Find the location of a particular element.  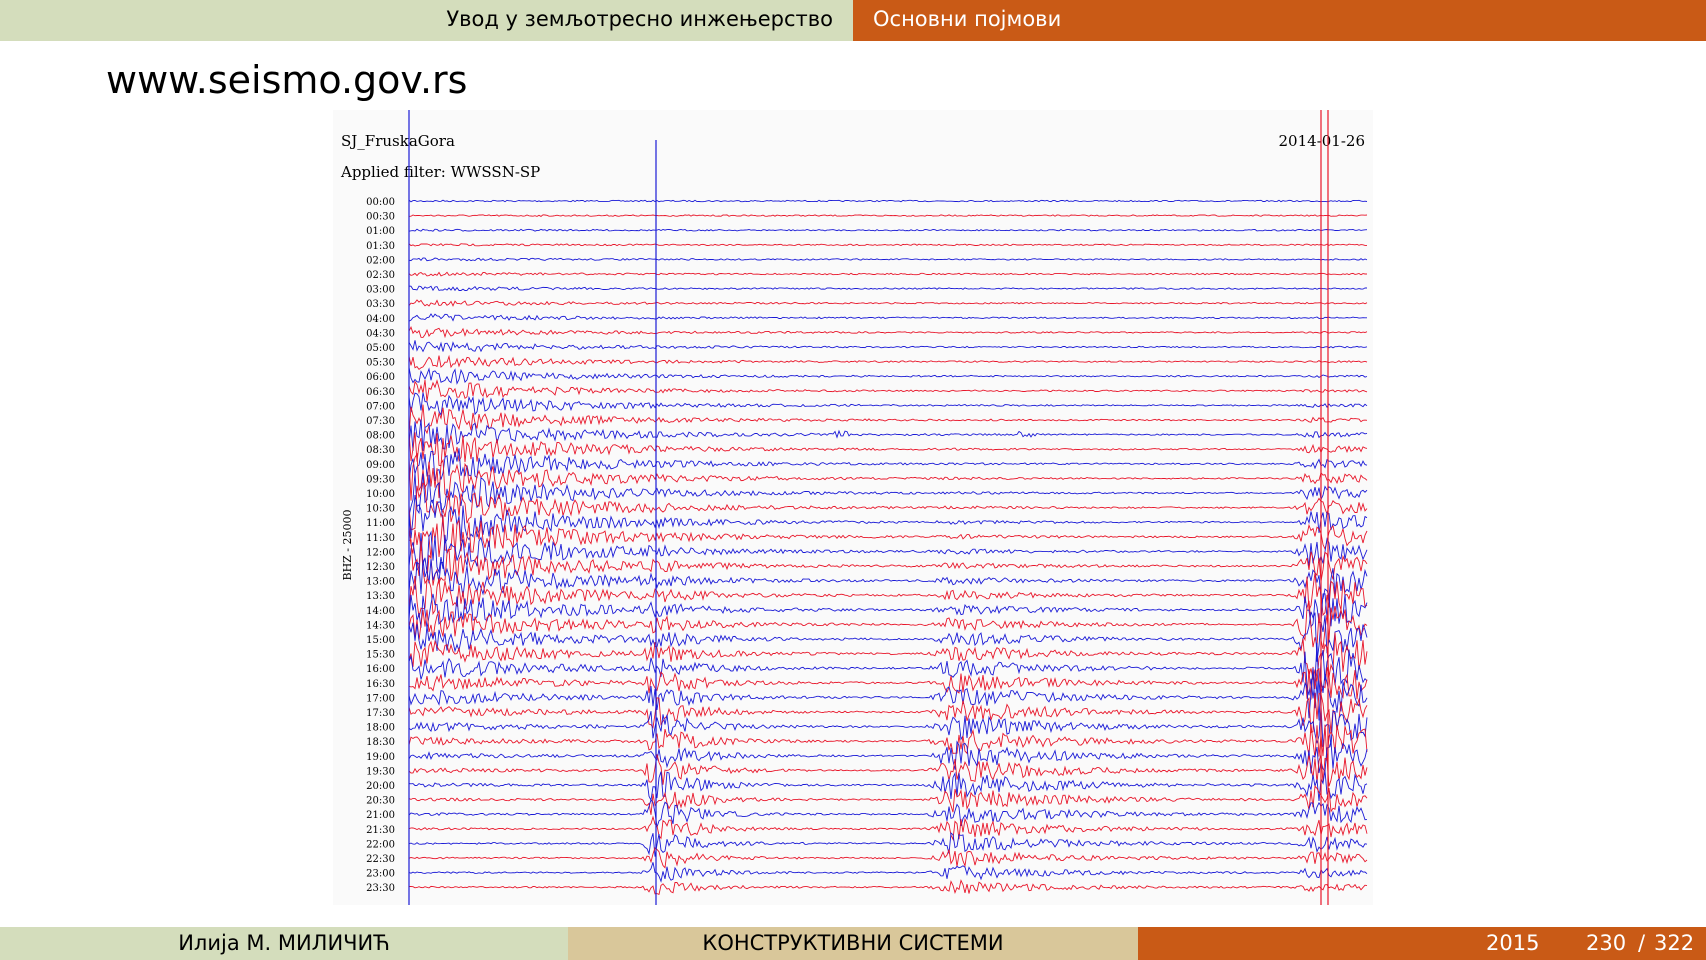

time-label: 08:30 is located at coordinates (380, 450).